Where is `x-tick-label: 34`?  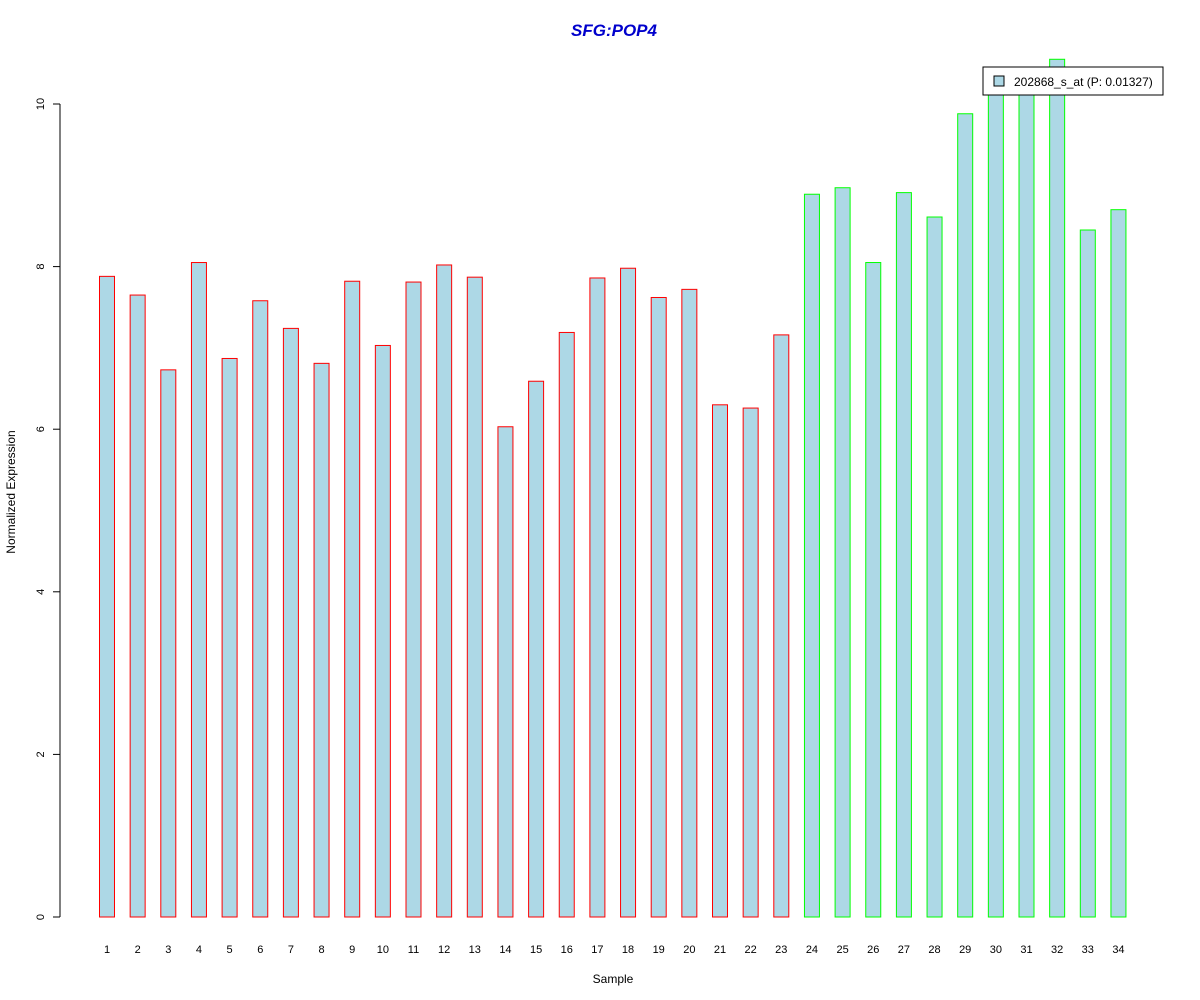
x-tick-label: 34 is located at coordinates (1118, 950).